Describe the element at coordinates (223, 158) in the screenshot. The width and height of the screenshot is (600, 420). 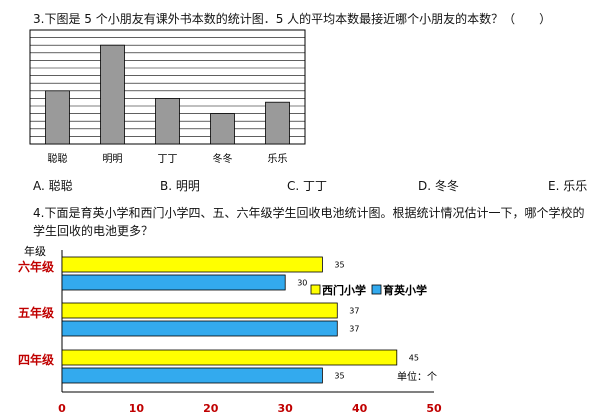
I see `chart1-x-tick-label: 冬冬` at that location.